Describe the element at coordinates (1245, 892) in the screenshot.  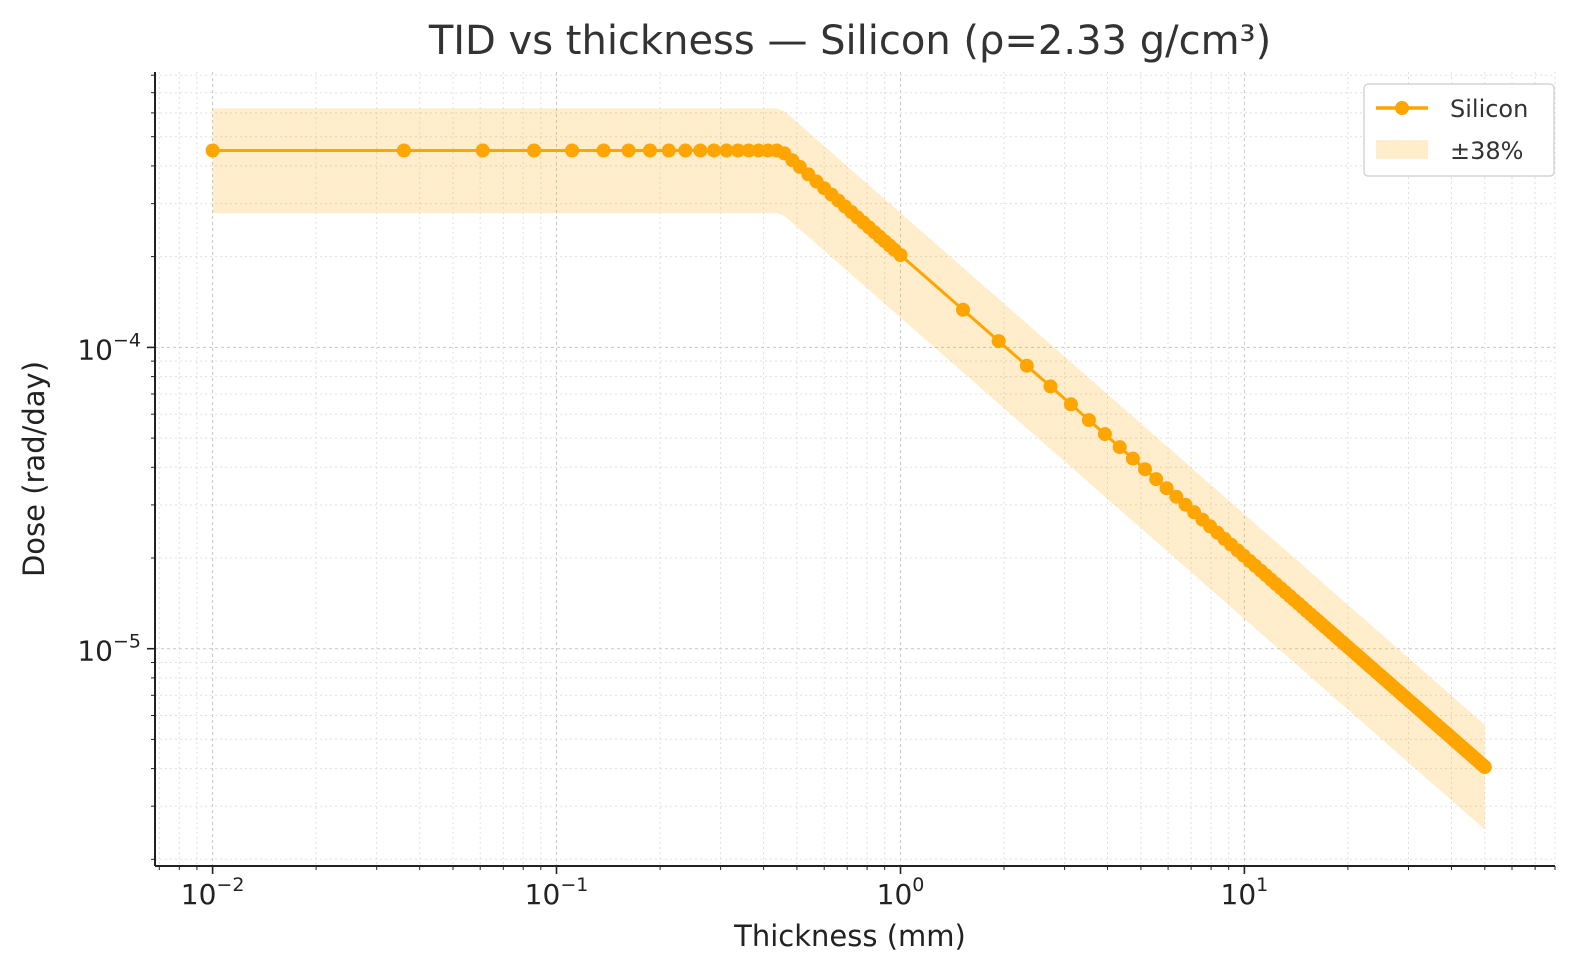
I see `x-tick-label: 10¹` at that location.